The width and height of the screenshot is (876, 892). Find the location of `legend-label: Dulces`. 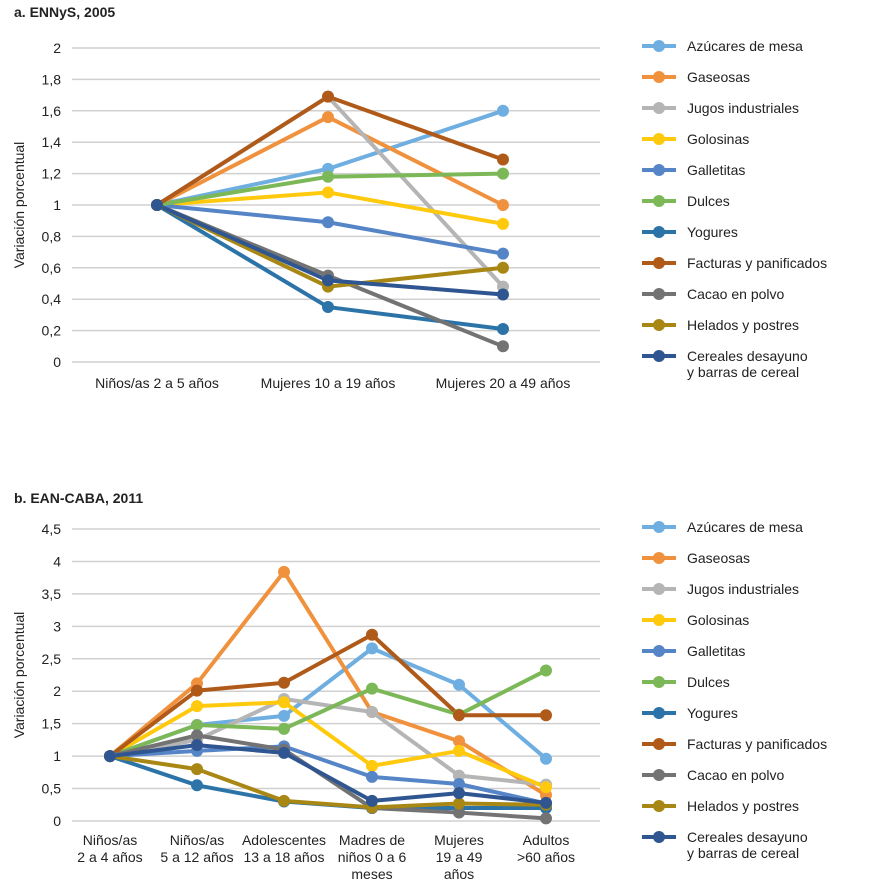

legend-label: Dulces is located at coordinates (708, 682).